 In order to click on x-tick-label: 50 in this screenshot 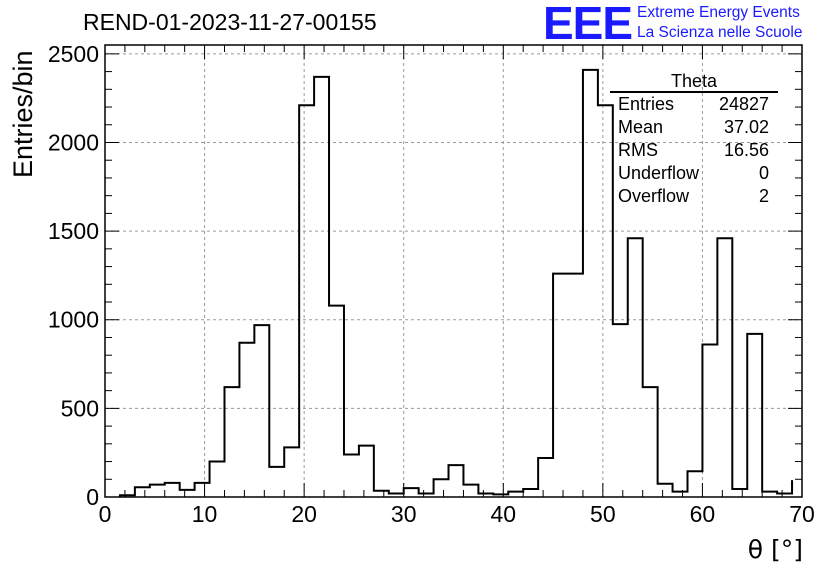, I will do `click(603, 514)`.